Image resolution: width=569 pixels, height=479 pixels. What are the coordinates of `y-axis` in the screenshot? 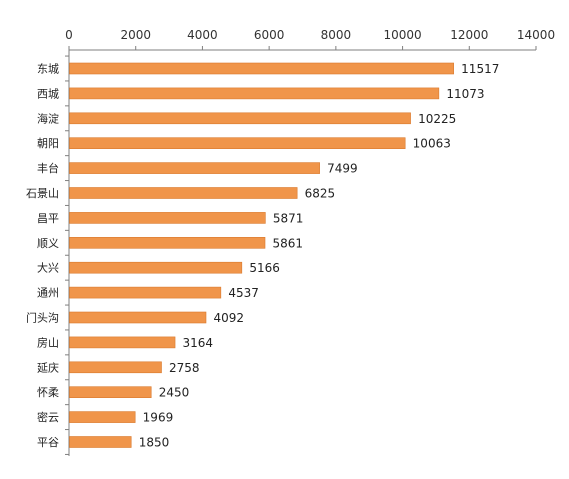 It's located at (67, 253).